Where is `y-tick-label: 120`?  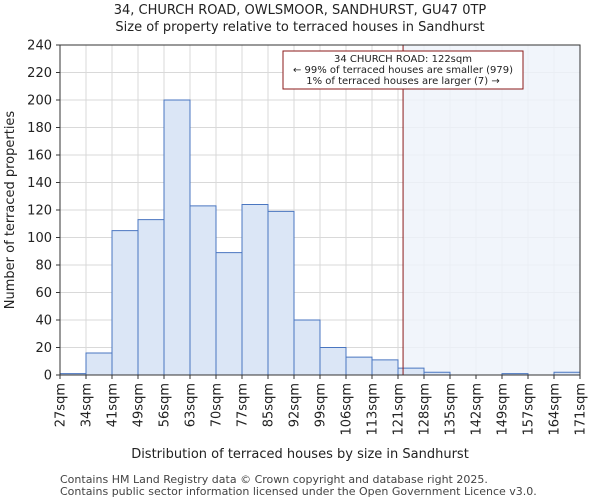
y-tick-label: 120 is located at coordinates (39, 211).